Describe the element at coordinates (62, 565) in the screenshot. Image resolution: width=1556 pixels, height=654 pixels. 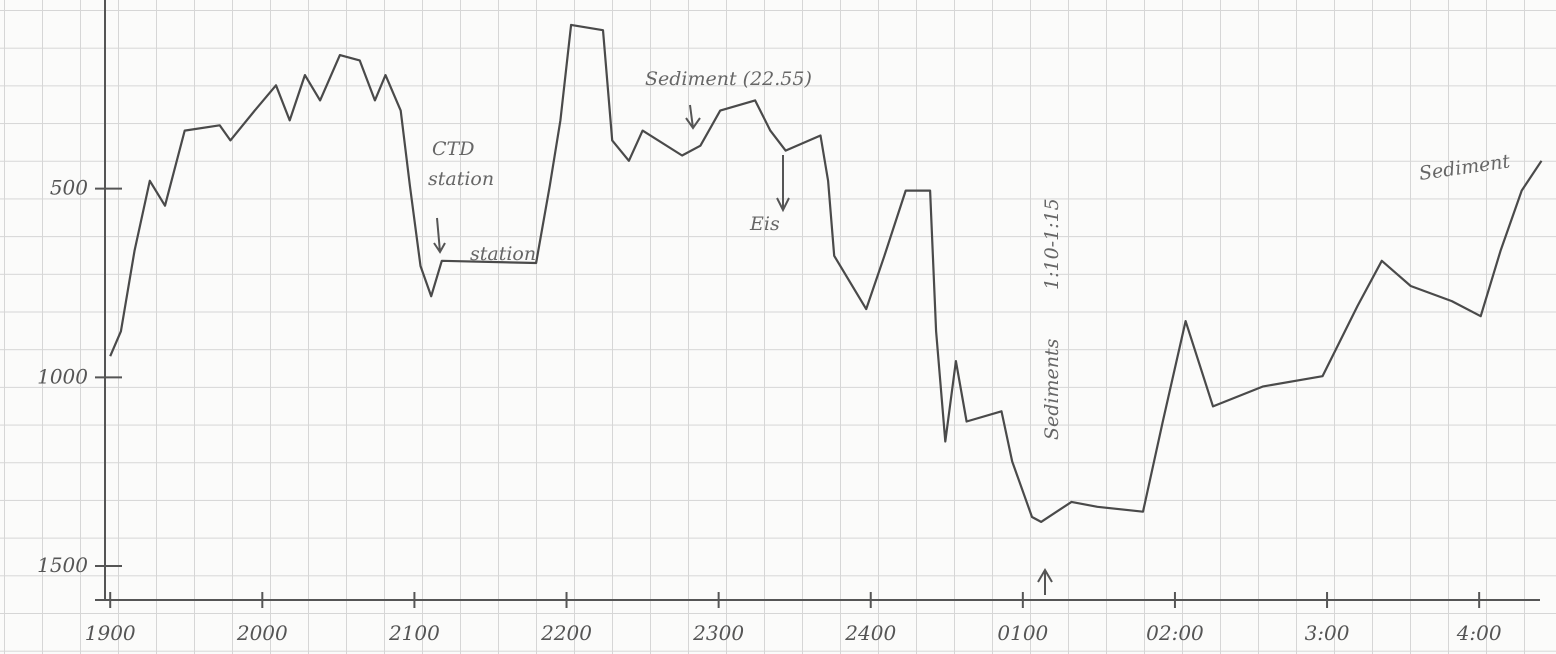
I see `y-tick-label: 1500` at that location.